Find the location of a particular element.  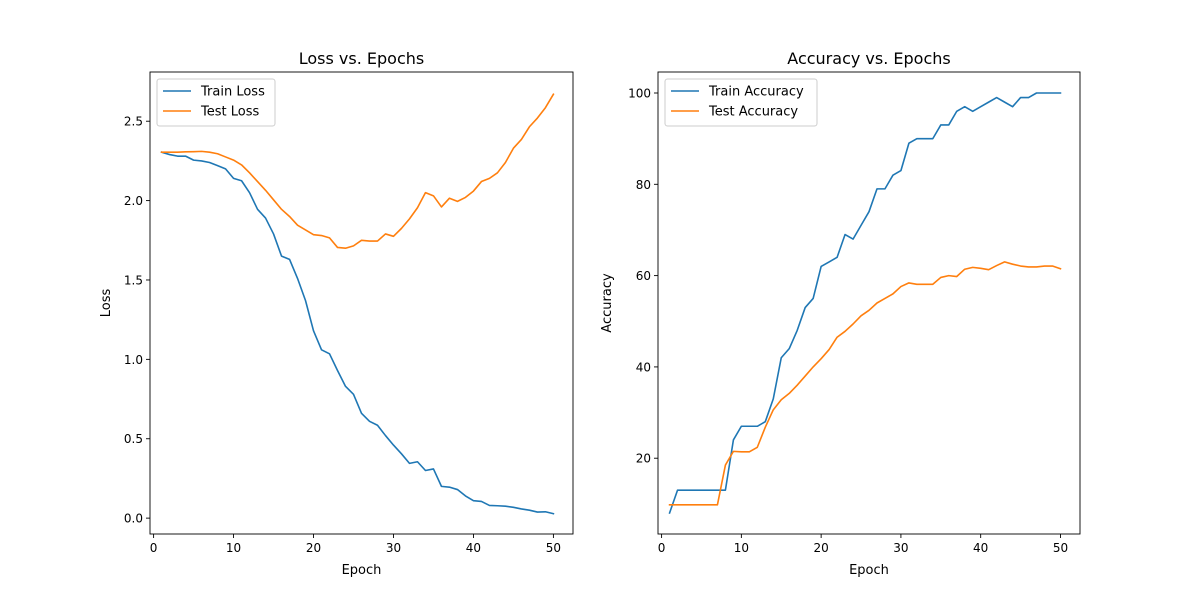

accuracy-chart-legend-label-test-accuracy: Test Accuracy is located at coordinates (753, 112).